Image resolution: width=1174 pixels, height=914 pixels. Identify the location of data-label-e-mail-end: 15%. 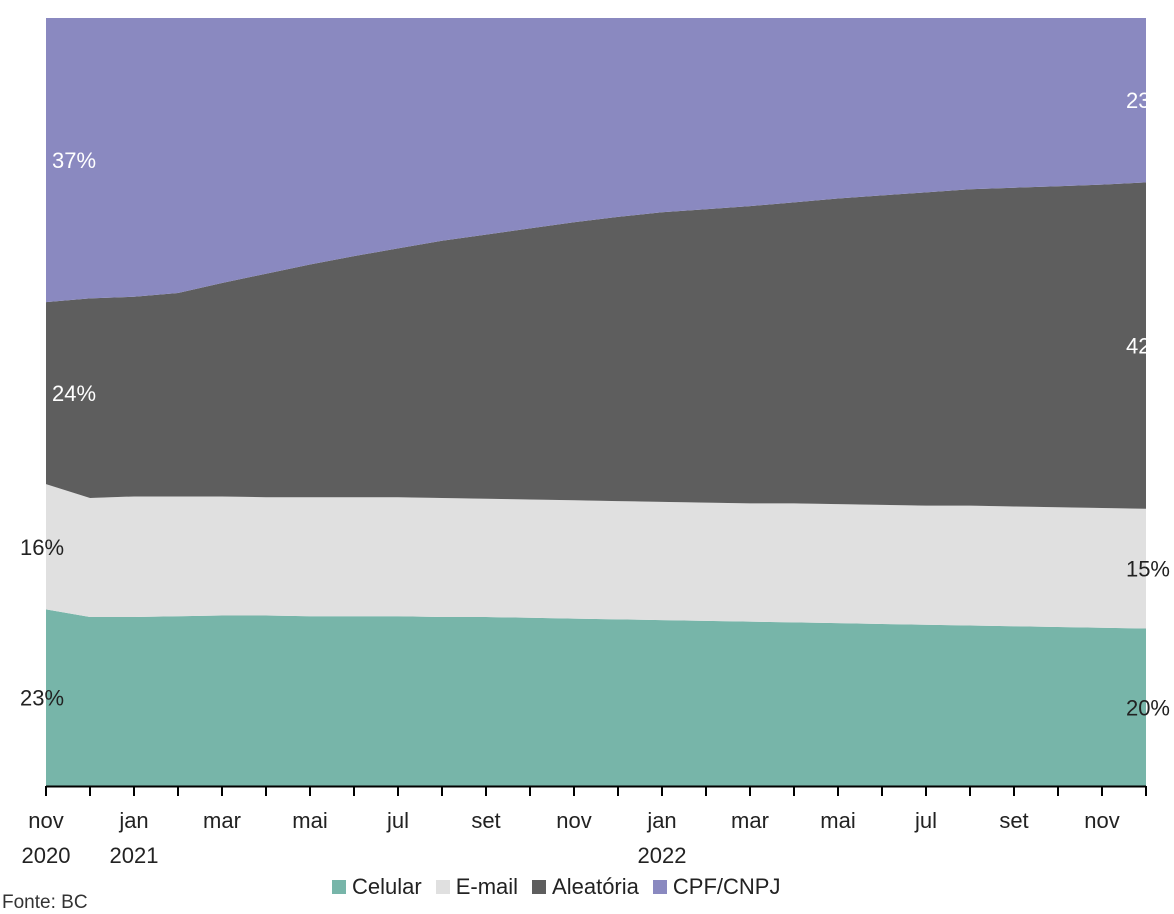
(1148, 569).